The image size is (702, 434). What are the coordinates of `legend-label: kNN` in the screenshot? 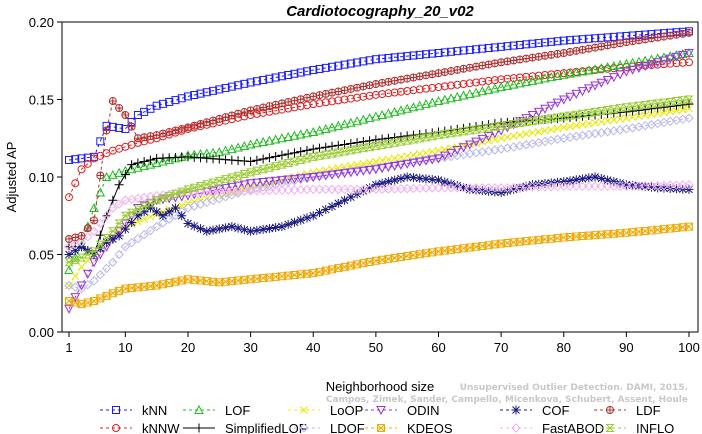 It's located at (154, 410).